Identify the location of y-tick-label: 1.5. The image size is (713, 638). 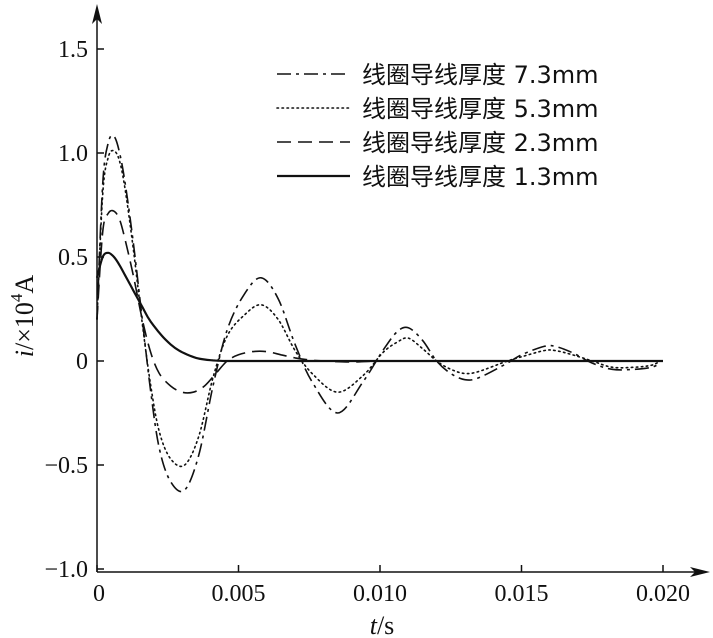
(73, 50).